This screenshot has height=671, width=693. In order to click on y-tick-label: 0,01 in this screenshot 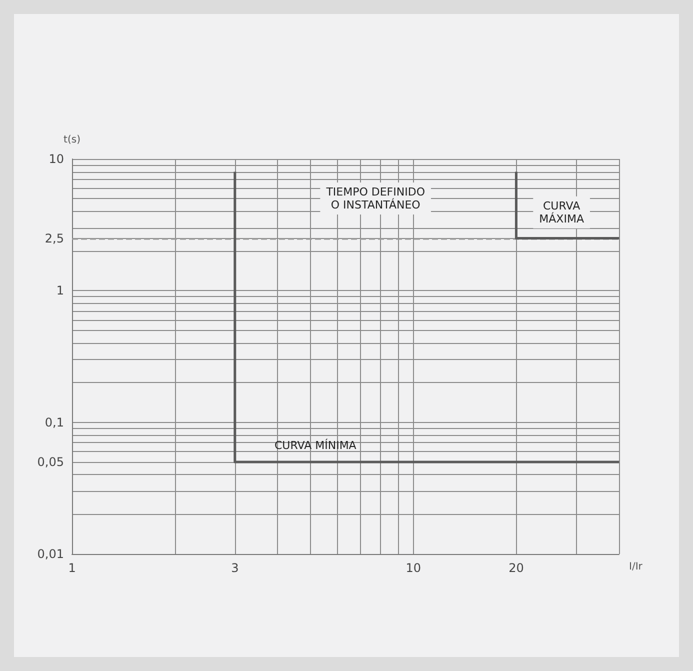, I will do `click(50, 554)`.